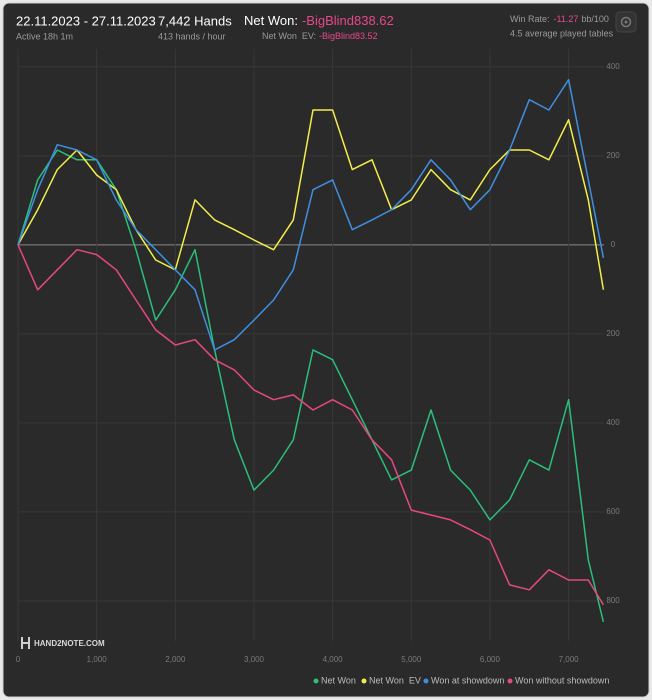  Describe the element at coordinates (348, 20) in the screenshot. I see `net-won-value: -BigBlind838.62` at that location.